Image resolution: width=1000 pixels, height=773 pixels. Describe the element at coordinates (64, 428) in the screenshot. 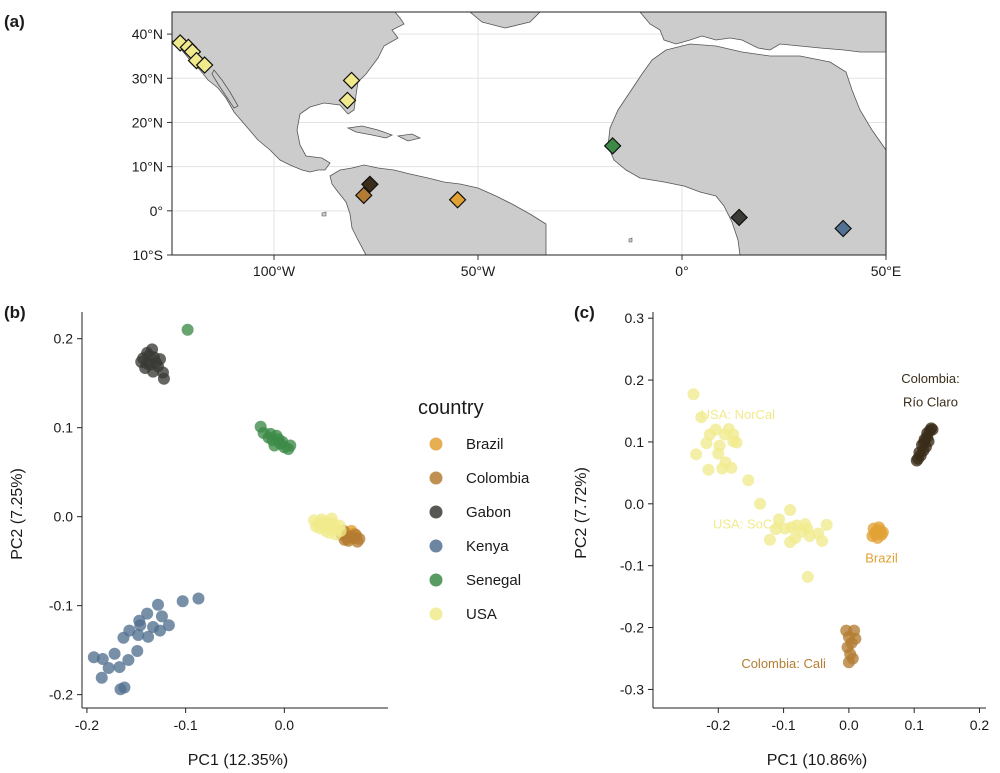

I see `y-tick-label: 0.1` at that location.